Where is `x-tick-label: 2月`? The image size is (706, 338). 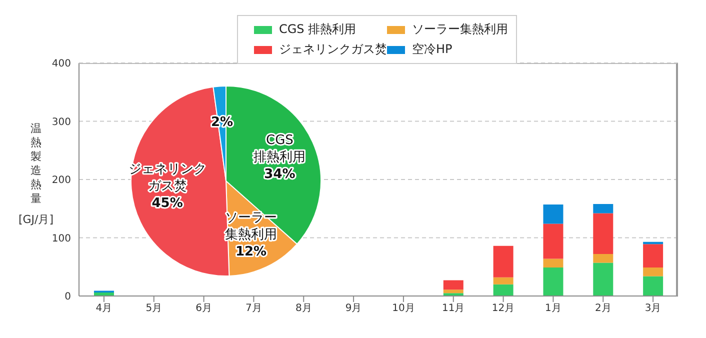 x-tick-label: 2月 is located at coordinates (603, 308).